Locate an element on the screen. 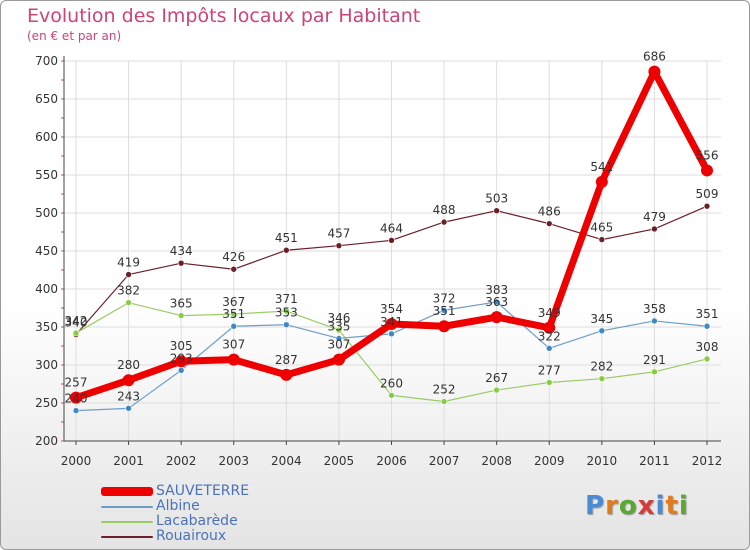 Image resolution: width=750 pixels, height=550 pixels. x-tick-label: 2010 is located at coordinates (602, 461).